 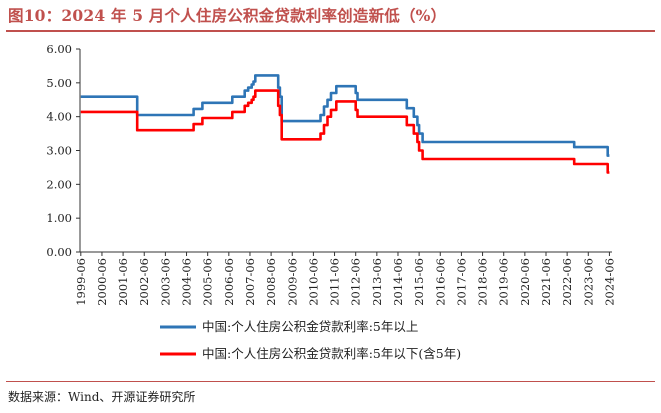 I want to click on x-tick-label: 2018-06, so click(x=483, y=282).